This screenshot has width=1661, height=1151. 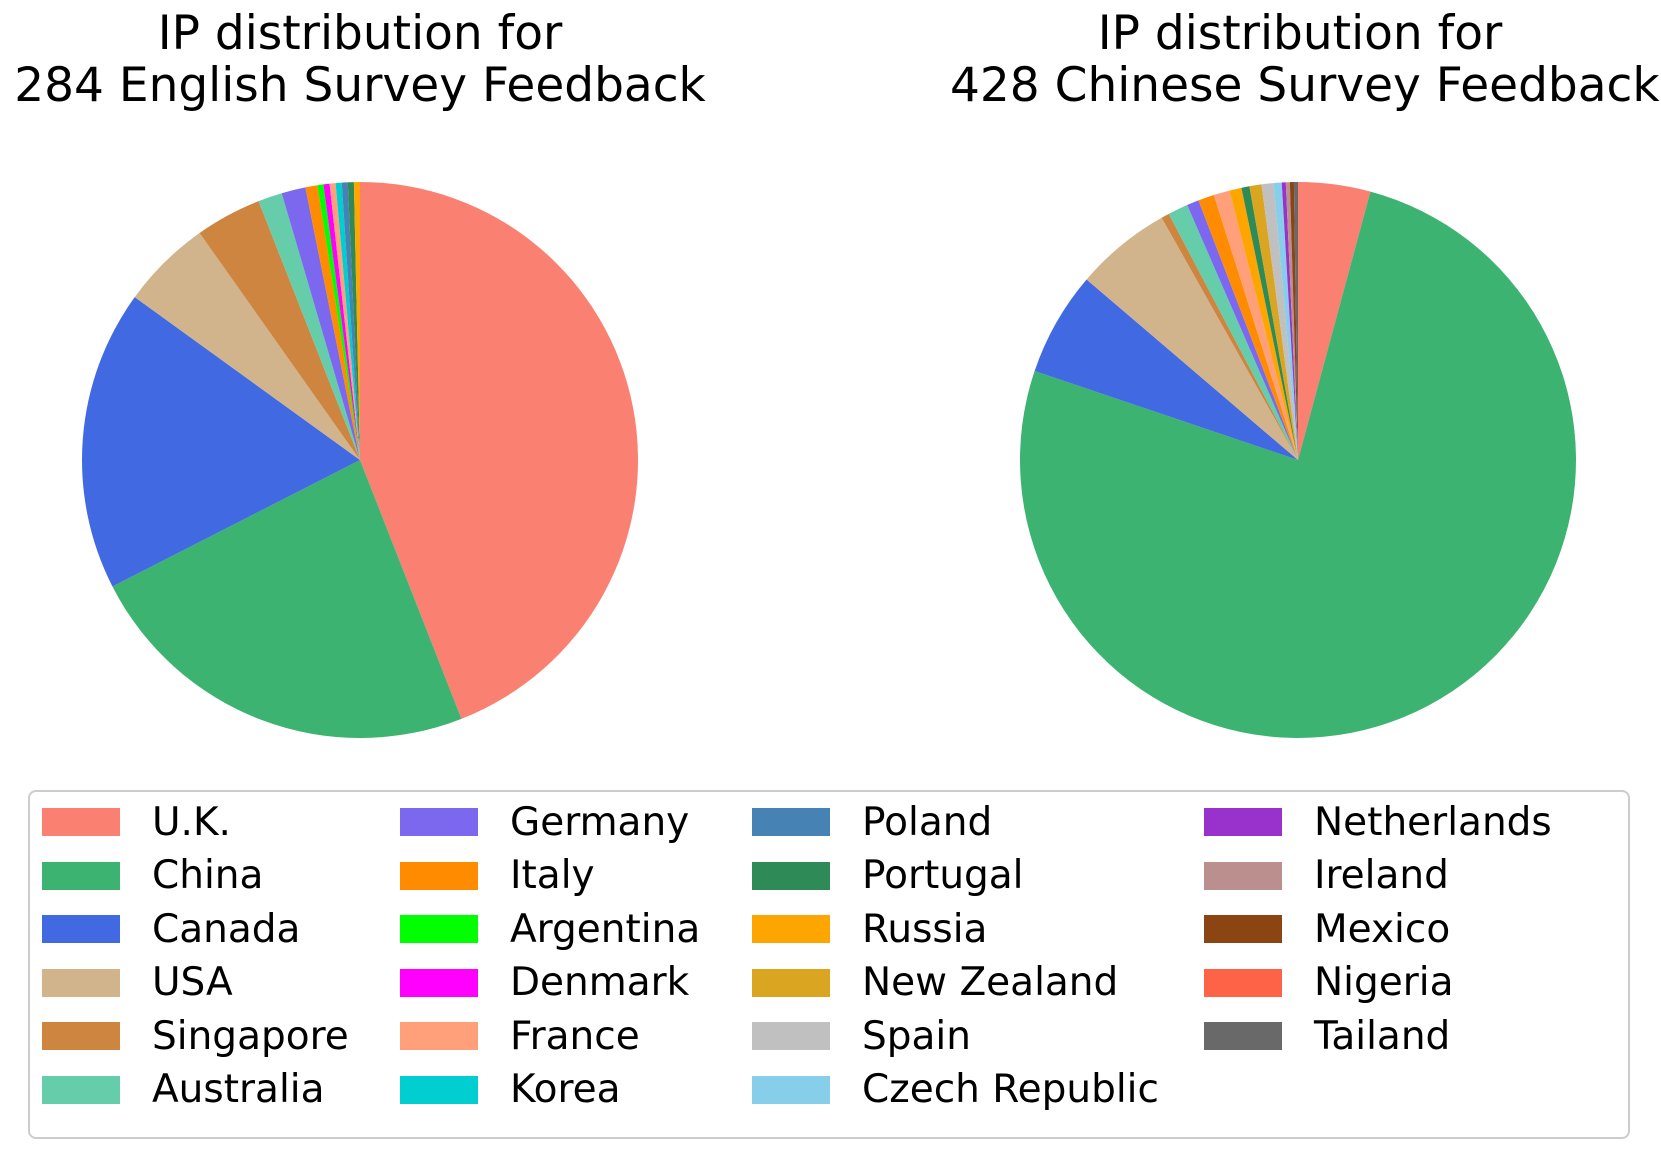 I want to click on legend-label: Singapore, so click(x=250, y=1036).